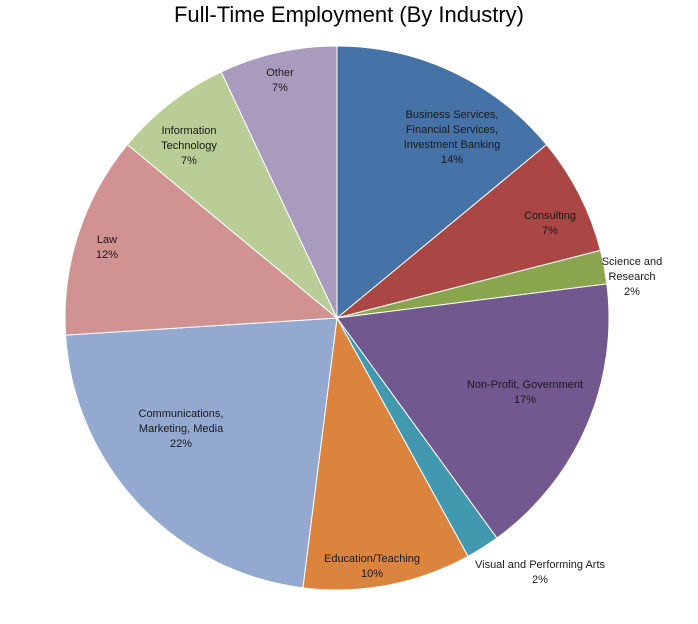 The height and width of the screenshot is (624, 698). I want to click on slice-label-1: Consulting 7%, so click(550, 223).